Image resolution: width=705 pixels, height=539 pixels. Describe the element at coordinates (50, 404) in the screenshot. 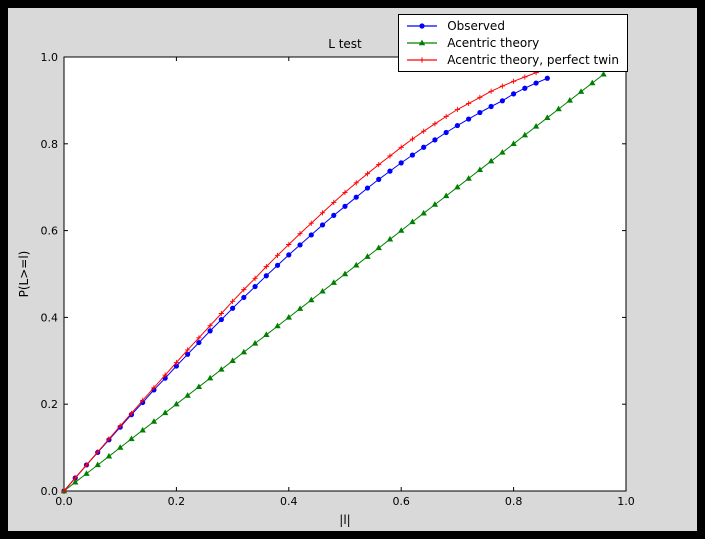

I see `y-tick-label: 0.2` at that location.